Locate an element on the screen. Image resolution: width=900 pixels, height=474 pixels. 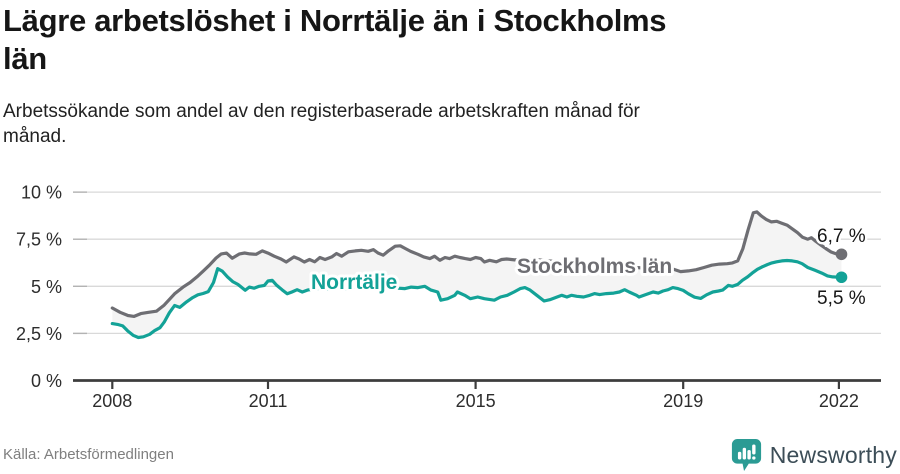
brand-name: Newsworthy is located at coordinates (833, 454).